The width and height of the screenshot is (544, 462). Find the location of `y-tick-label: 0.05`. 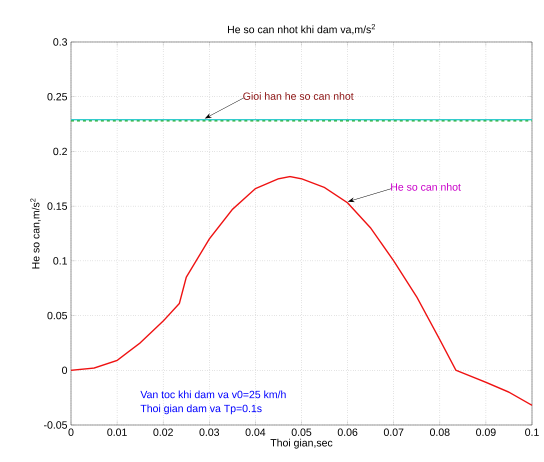

y-tick-label: 0.05 is located at coordinates (57, 316).